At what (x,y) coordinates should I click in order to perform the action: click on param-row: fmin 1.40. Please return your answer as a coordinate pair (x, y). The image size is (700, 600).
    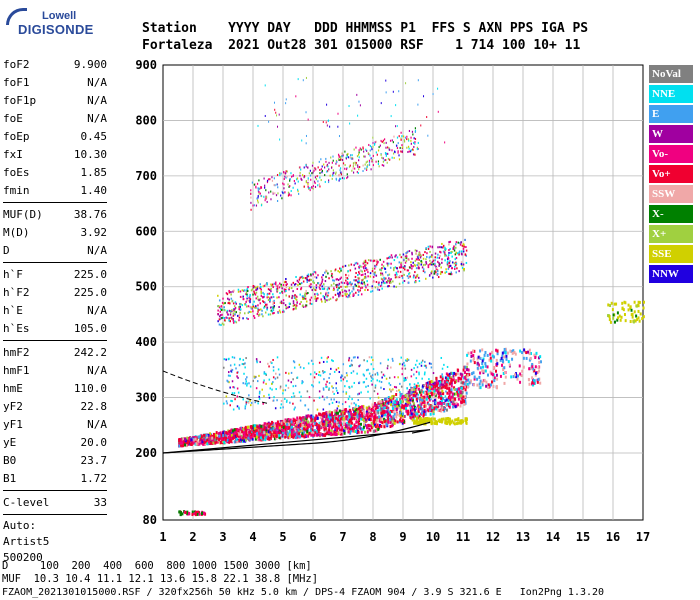
    Looking at the image, I should click on (55, 191).